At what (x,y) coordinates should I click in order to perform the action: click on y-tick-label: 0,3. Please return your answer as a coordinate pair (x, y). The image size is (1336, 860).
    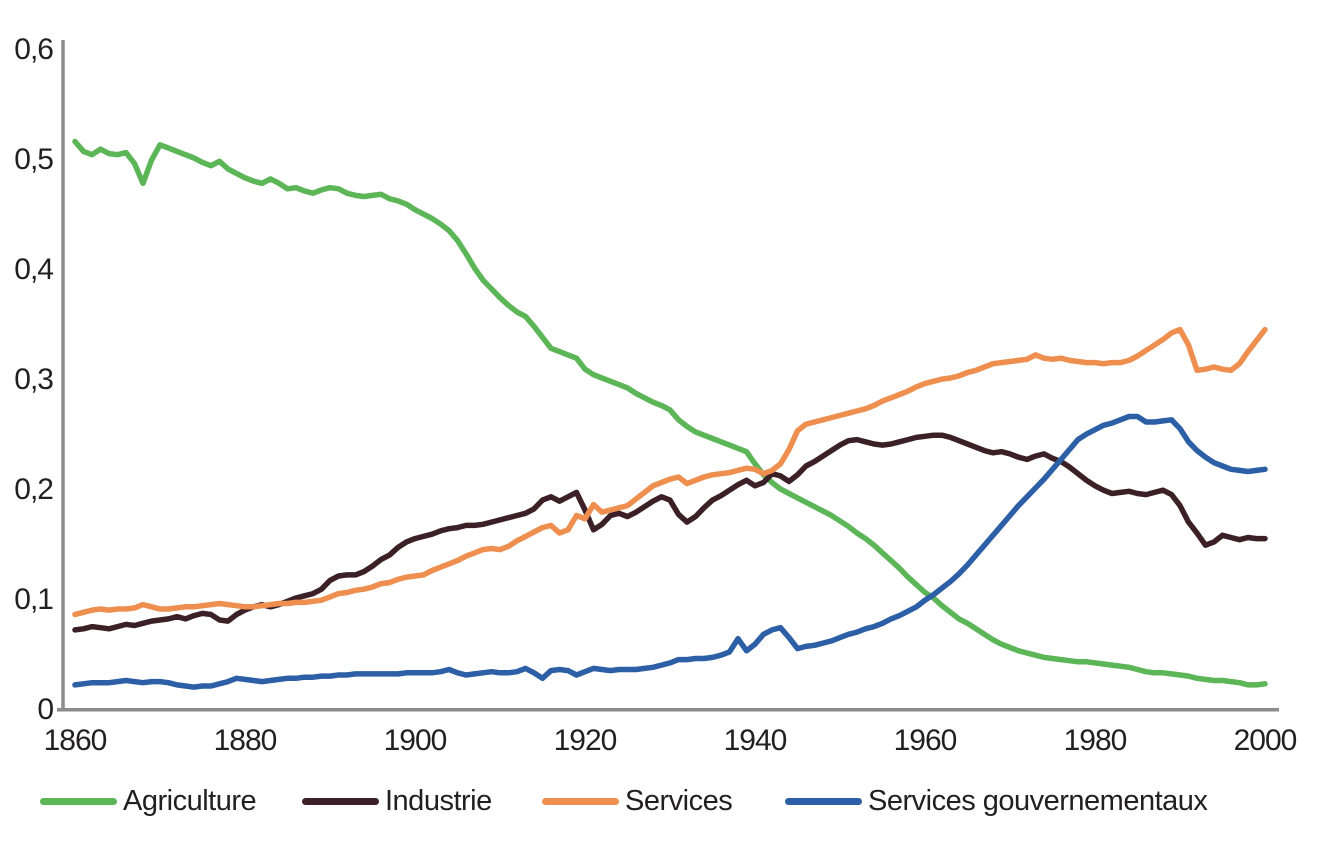
    Looking at the image, I should click on (33, 379).